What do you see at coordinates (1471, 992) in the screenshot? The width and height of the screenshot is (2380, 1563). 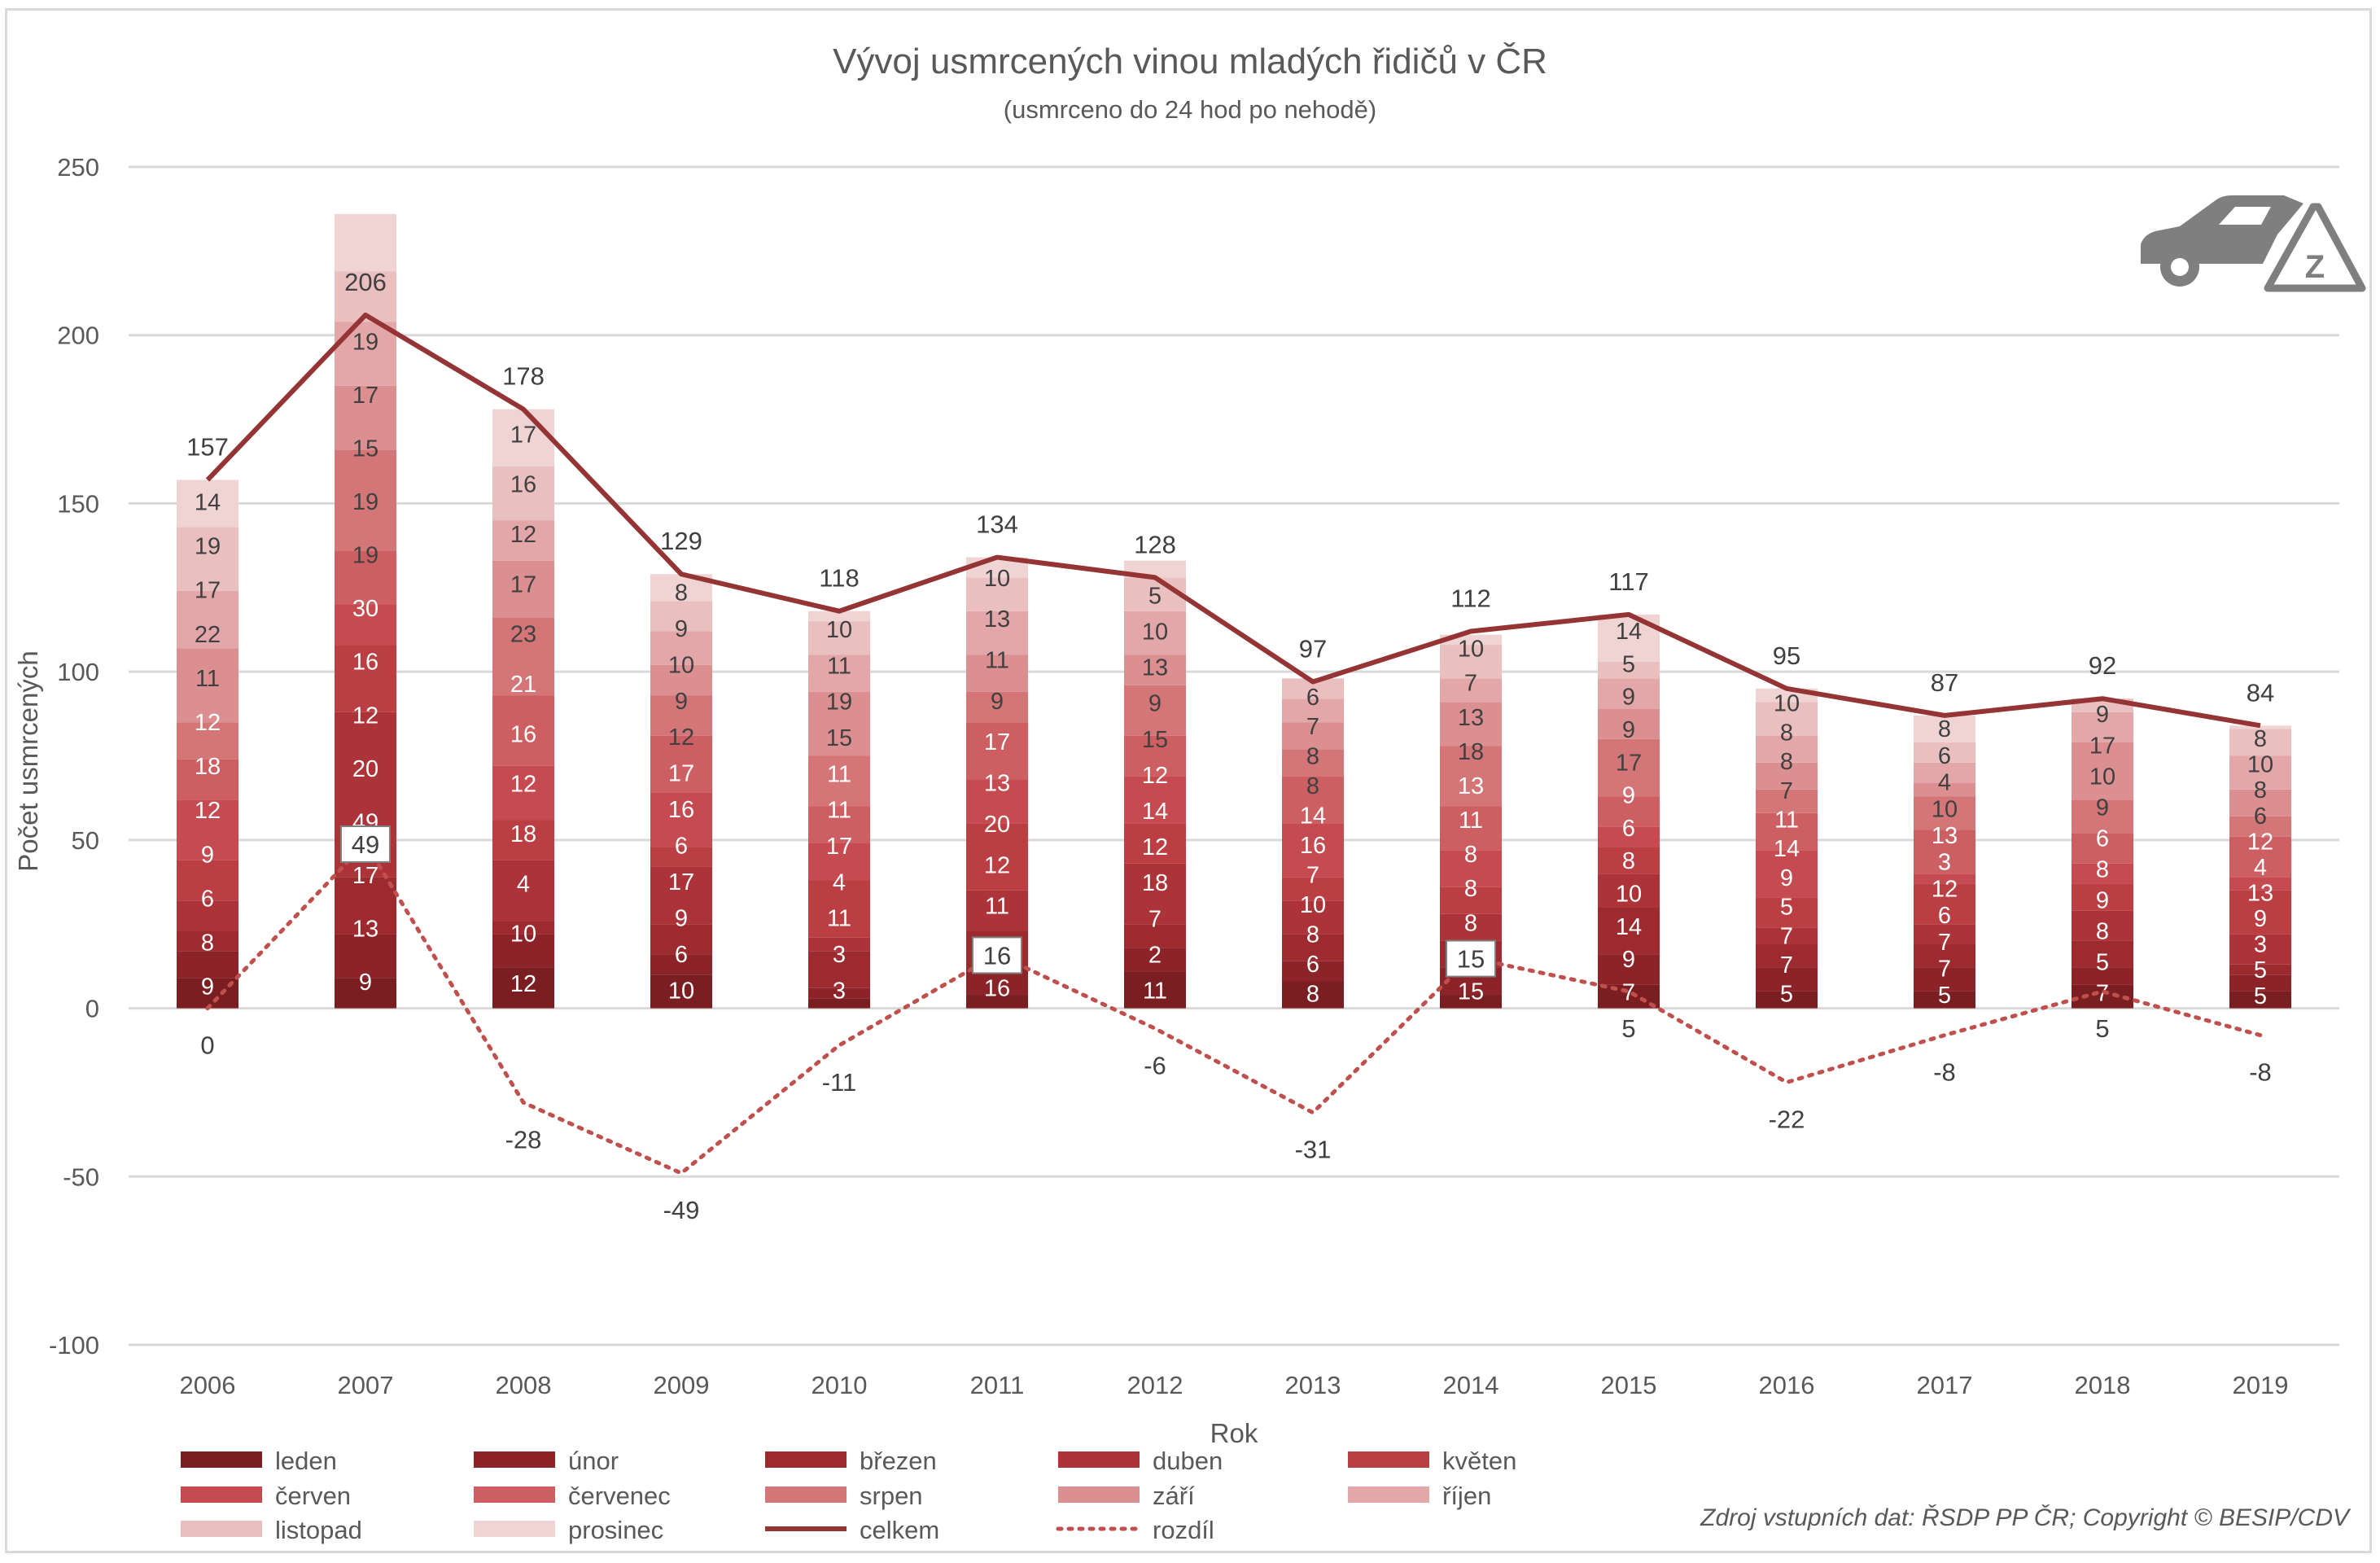 I see `segment-label: 15` at bounding box center [1471, 992].